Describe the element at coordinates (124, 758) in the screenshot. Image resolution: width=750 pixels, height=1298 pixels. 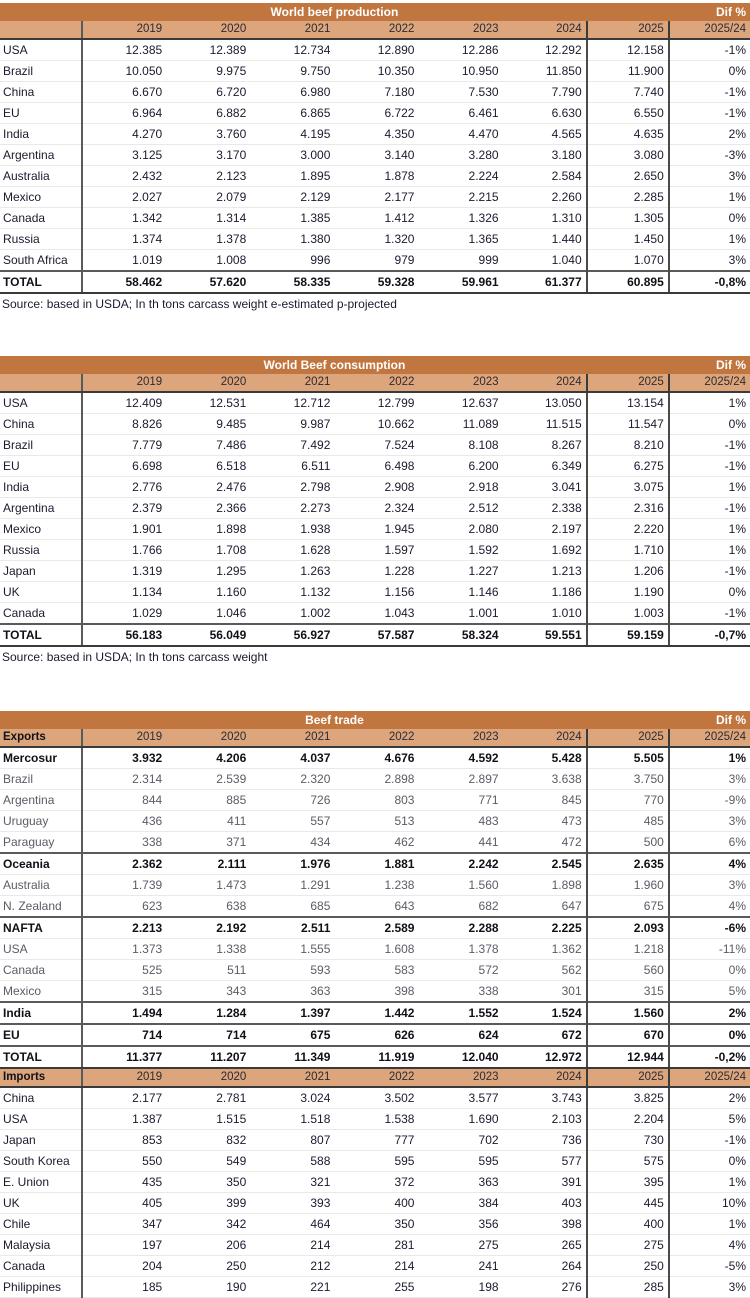
I see `cell-value: 3.932` at that location.